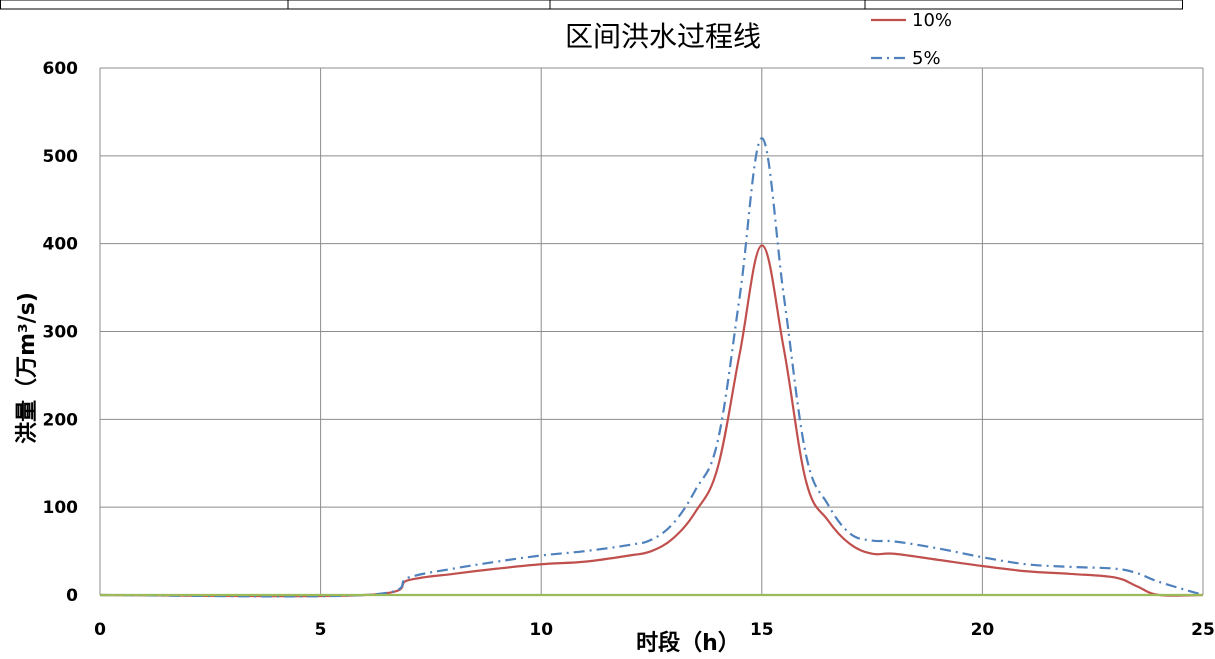  I want to click on y-tick-label: 0, so click(72, 596).